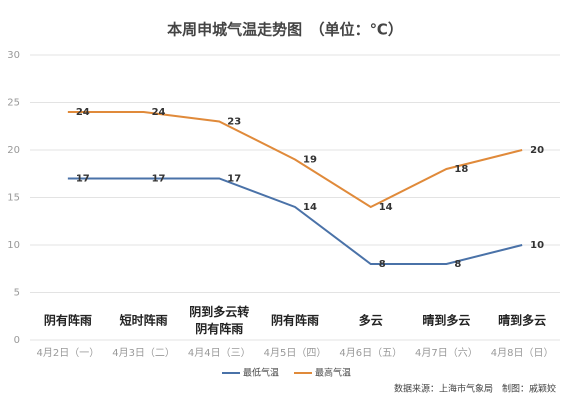 The height and width of the screenshot is (400, 570). What do you see at coordinates (285, 30) in the screenshot?
I see `chart-title: 本周申城气温走势图 （单位：℃）` at bounding box center [285, 30].